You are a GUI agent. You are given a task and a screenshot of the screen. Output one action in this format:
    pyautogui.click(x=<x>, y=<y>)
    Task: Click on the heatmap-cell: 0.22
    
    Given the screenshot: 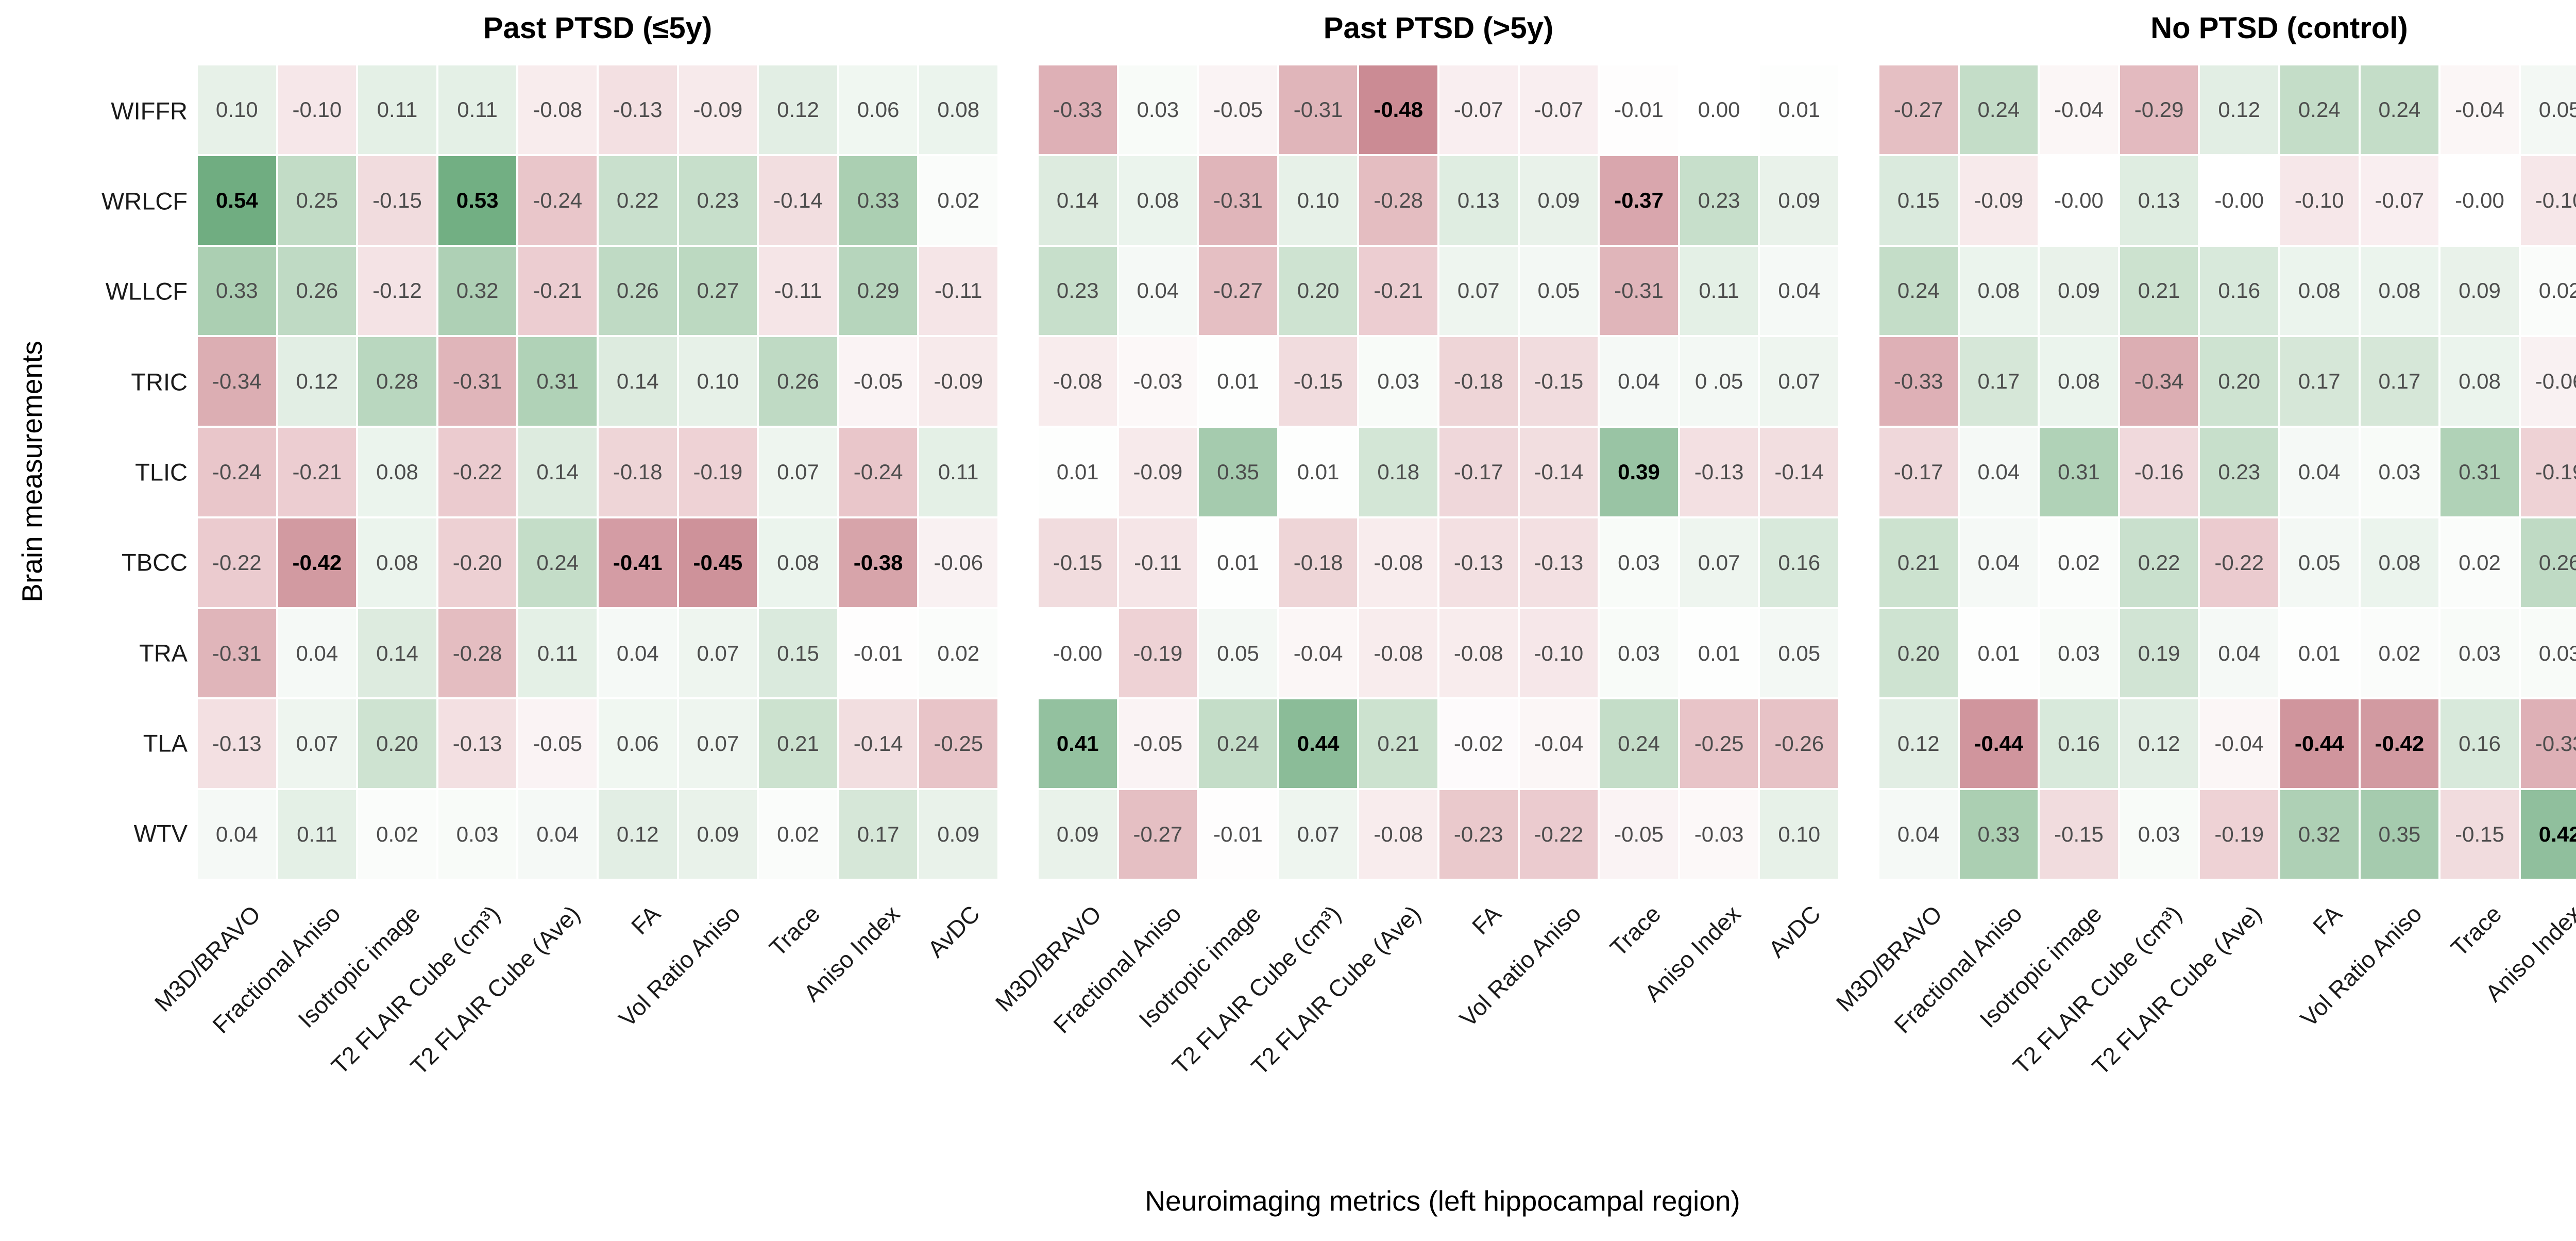 What is the action you would take?
    pyautogui.click(x=638, y=200)
    